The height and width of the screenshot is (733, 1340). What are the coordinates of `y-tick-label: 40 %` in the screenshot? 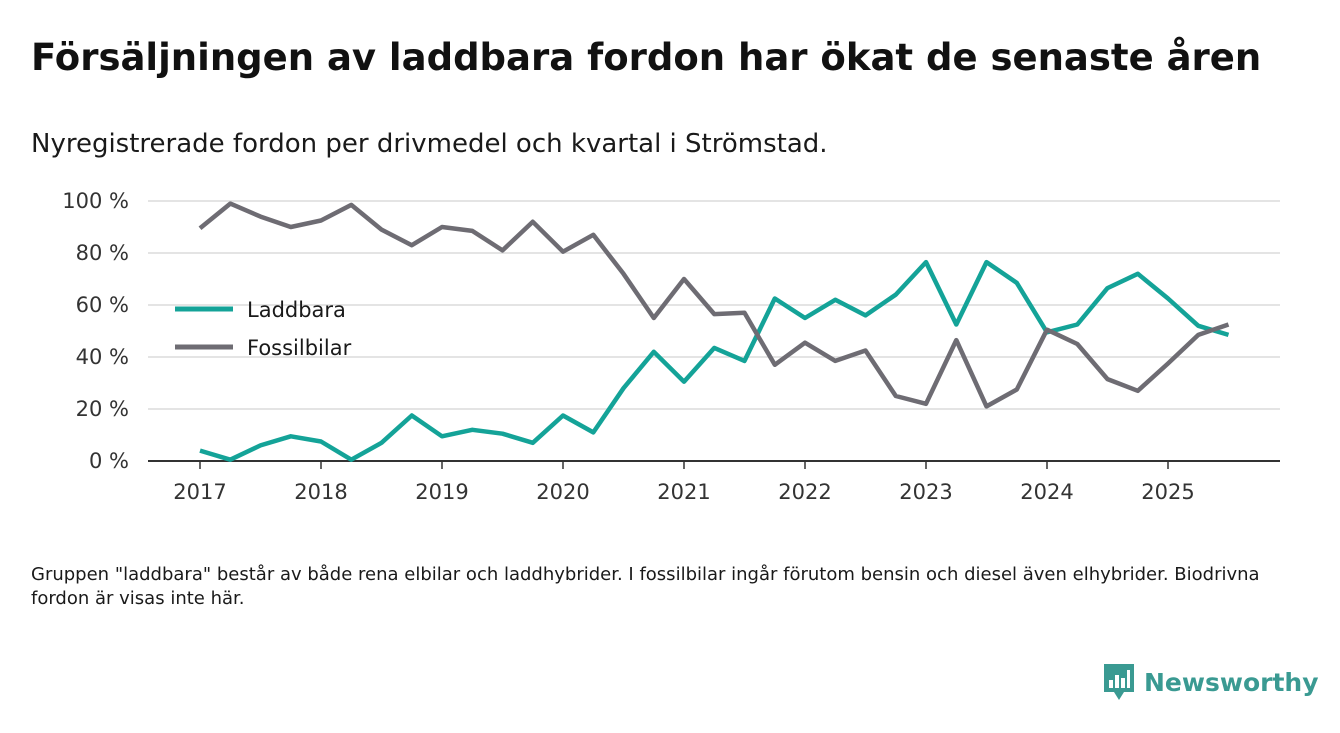 It's located at (102, 357).